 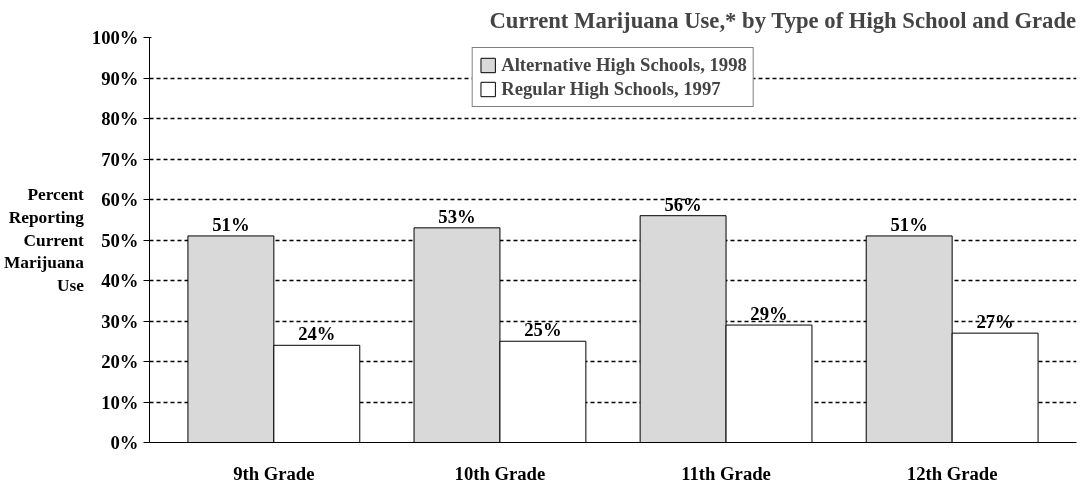 What do you see at coordinates (783, 20) in the screenshot?
I see `chart-title: Current Marijuana Use,* by Type of High School and Grade` at bounding box center [783, 20].